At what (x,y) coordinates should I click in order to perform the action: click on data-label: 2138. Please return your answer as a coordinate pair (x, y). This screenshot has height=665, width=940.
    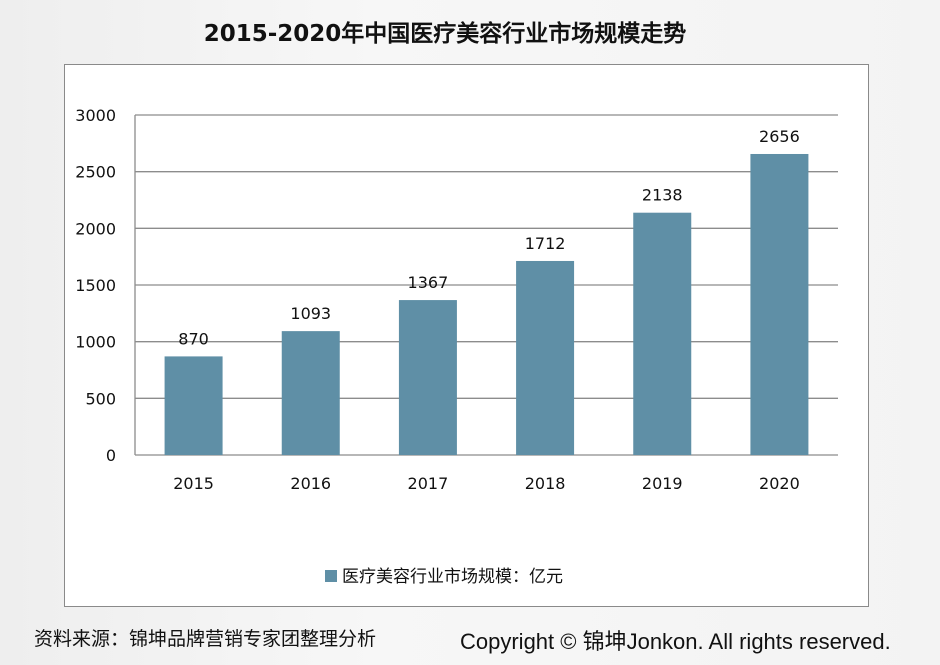
    Looking at the image, I should click on (662, 195).